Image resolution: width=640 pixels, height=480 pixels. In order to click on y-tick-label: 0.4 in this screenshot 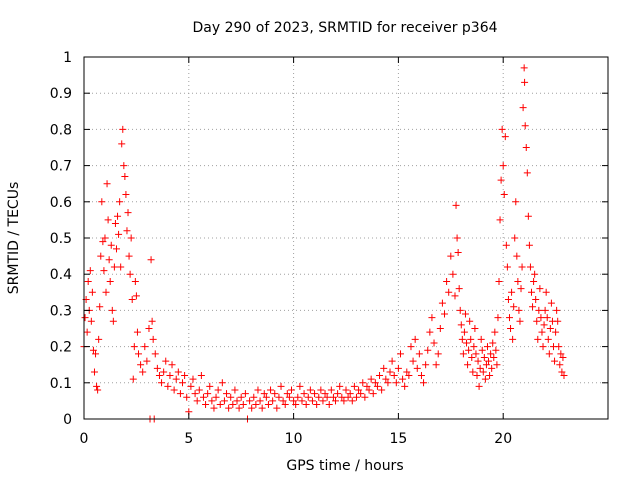, I will do `click(61, 275)`.